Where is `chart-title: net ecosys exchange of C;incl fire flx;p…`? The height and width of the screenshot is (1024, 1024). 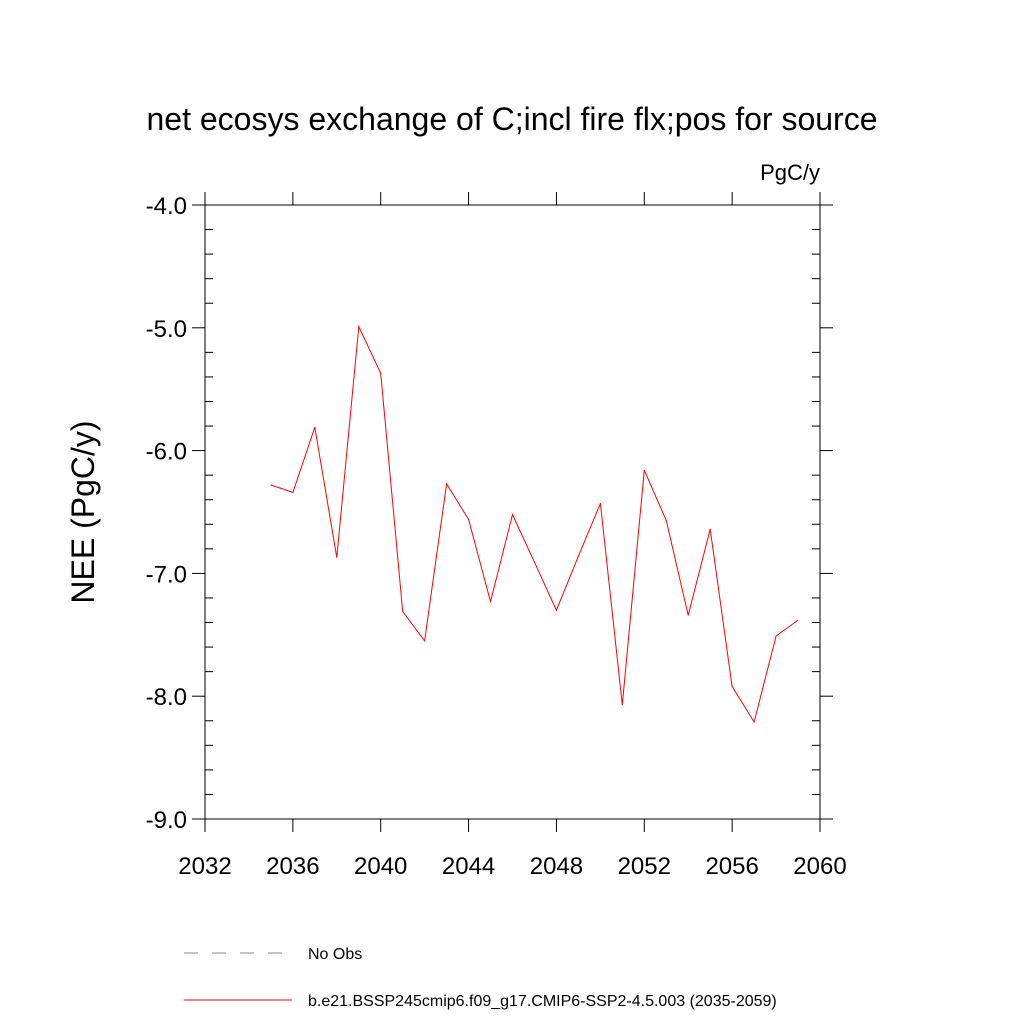
chart-title: net ecosys exchange of C;incl fire flx;p… is located at coordinates (511, 119).